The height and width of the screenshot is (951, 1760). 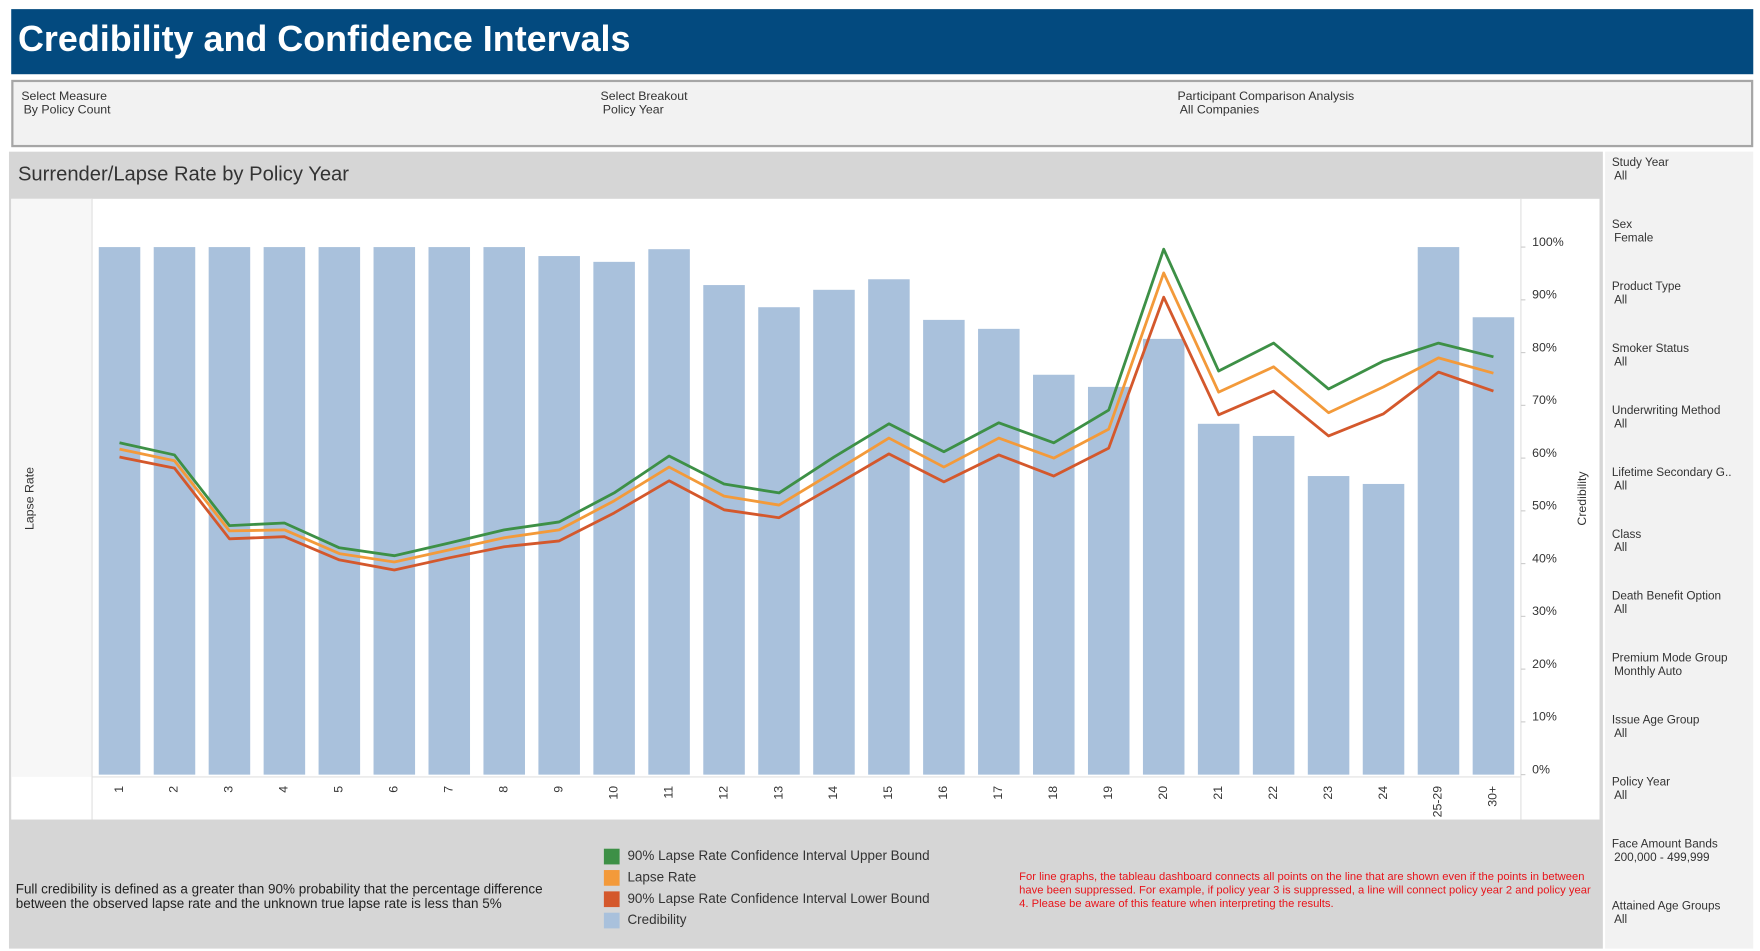 What do you see at coordinates (1582, 498) in the screenshot?
I see `y2-axis-label: Credibility` at bounding box center [1582, 498].